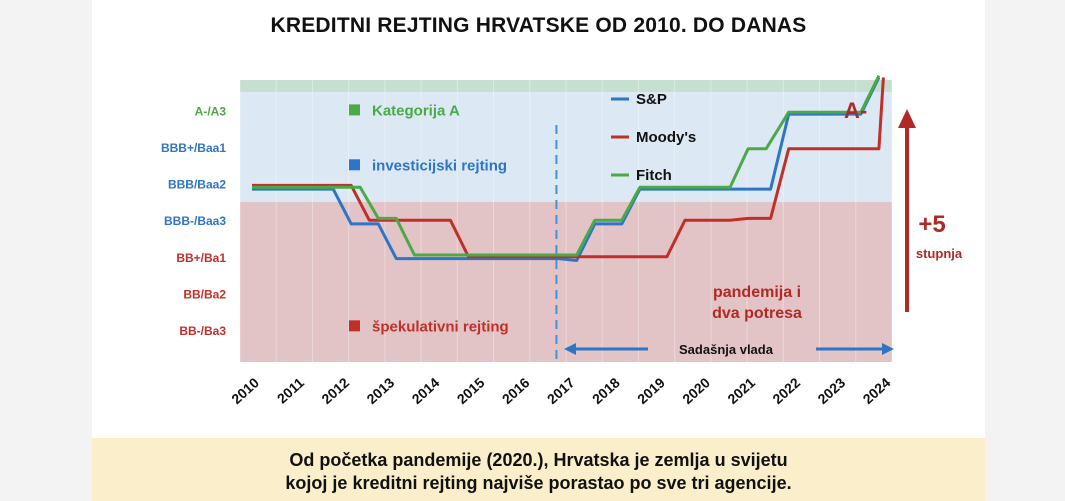 The width and height of the screenshot is (1065, 501). What do you see at coordinates (197, 185) in the screenshot?
I see `y-tick-label: BBB/Baa2` at bounding box center [197, 185].